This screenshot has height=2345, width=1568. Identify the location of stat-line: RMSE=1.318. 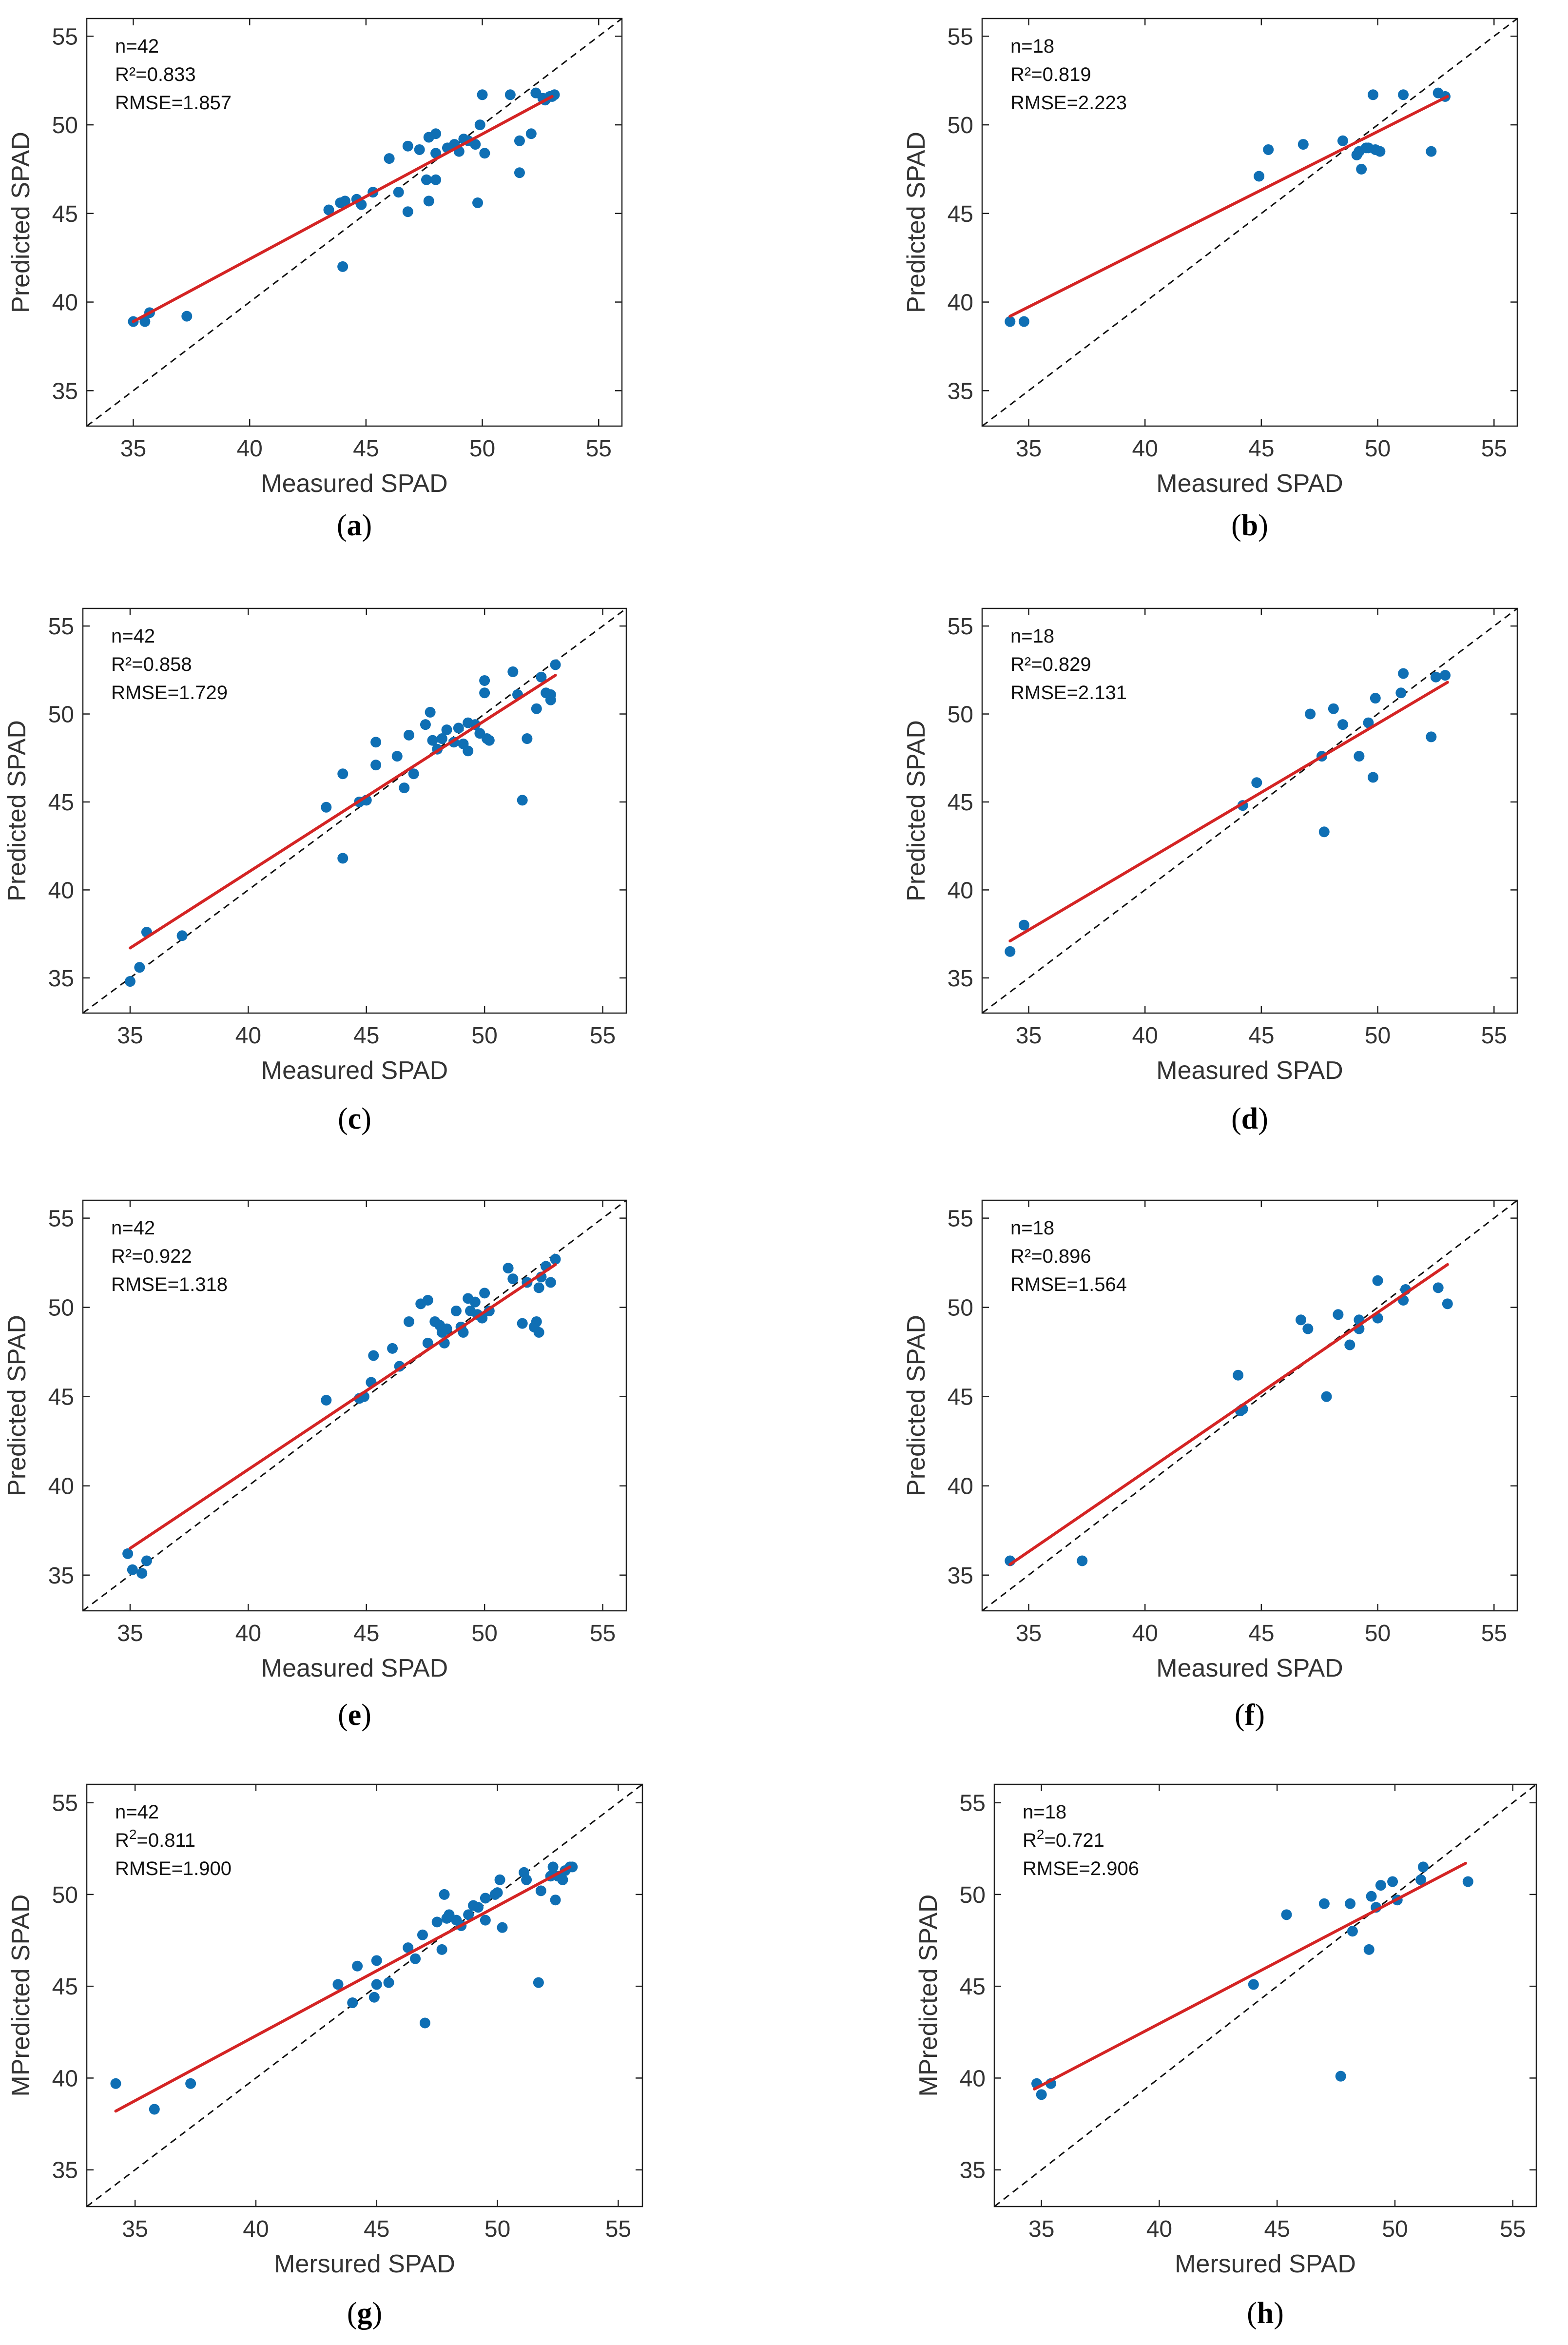
(169, 1284).